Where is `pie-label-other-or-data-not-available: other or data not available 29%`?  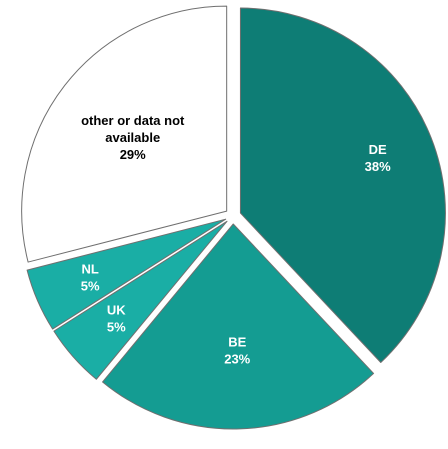
pie-label-other-or-data-not-available: other or data not available 29% is located at coordinates (133, 137).